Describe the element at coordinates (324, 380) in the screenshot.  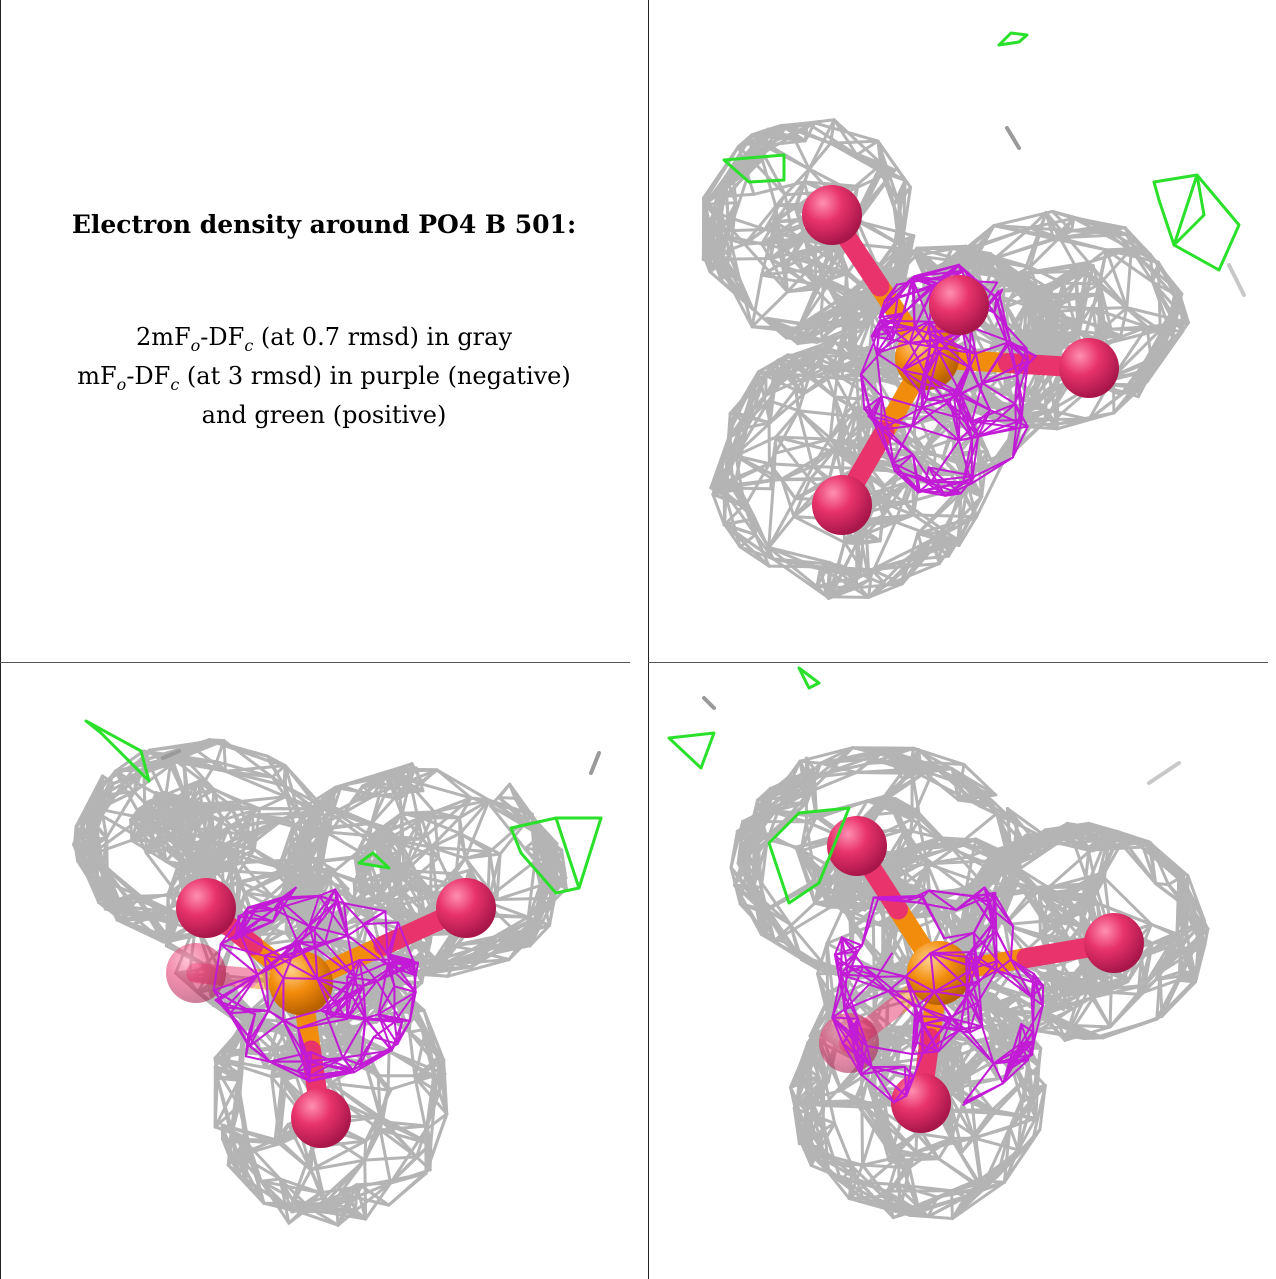
I see `legend-line-mfo: mFo-DFc (at 3 rmsd) in purple (negative)` at that location.